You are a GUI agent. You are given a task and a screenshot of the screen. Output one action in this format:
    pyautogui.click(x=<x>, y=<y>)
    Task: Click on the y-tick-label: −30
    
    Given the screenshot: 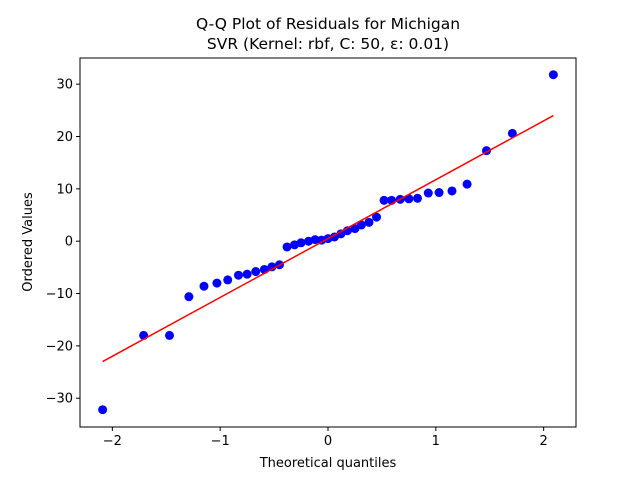 What is the action you would take?
    pyautogui.click(x=59, y=399)
    